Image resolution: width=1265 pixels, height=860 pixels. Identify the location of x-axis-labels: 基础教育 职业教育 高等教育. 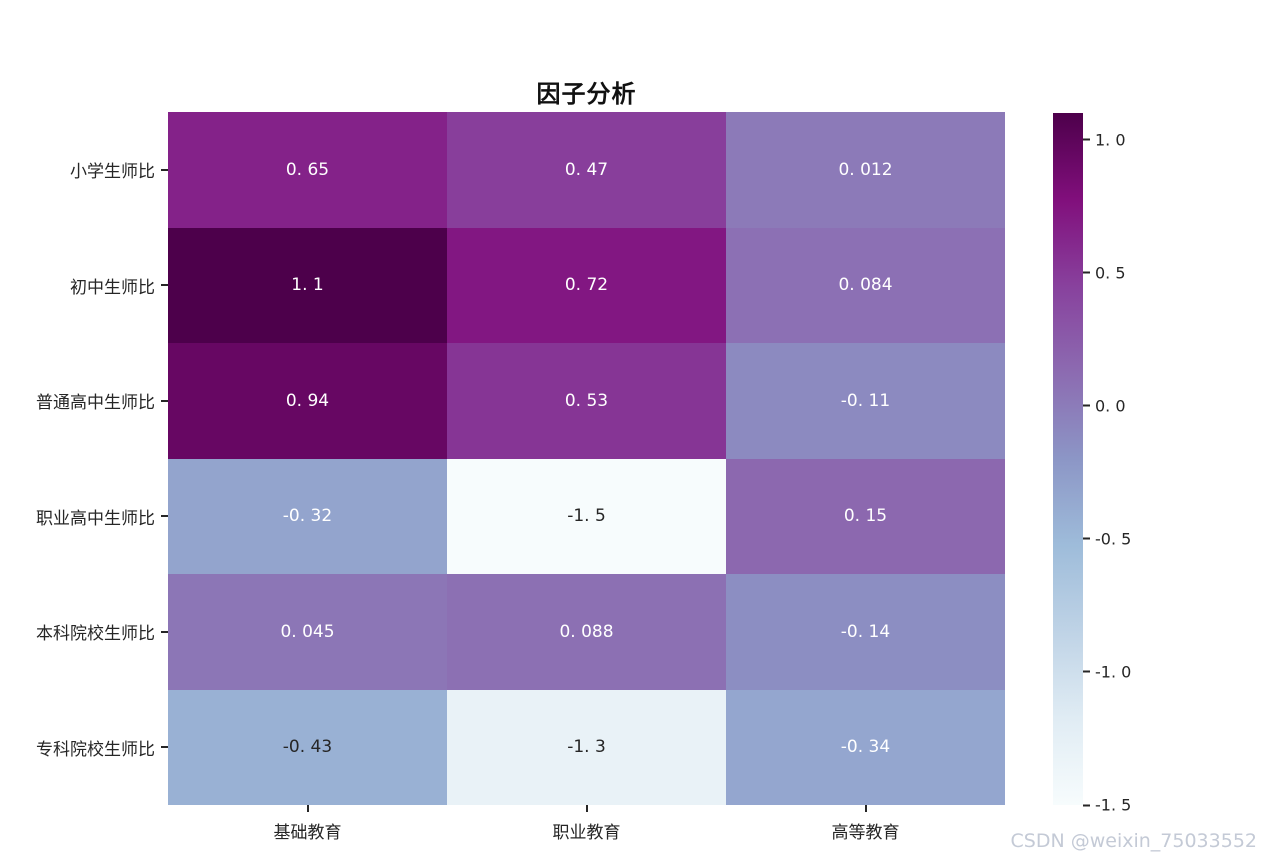
(586, 830).